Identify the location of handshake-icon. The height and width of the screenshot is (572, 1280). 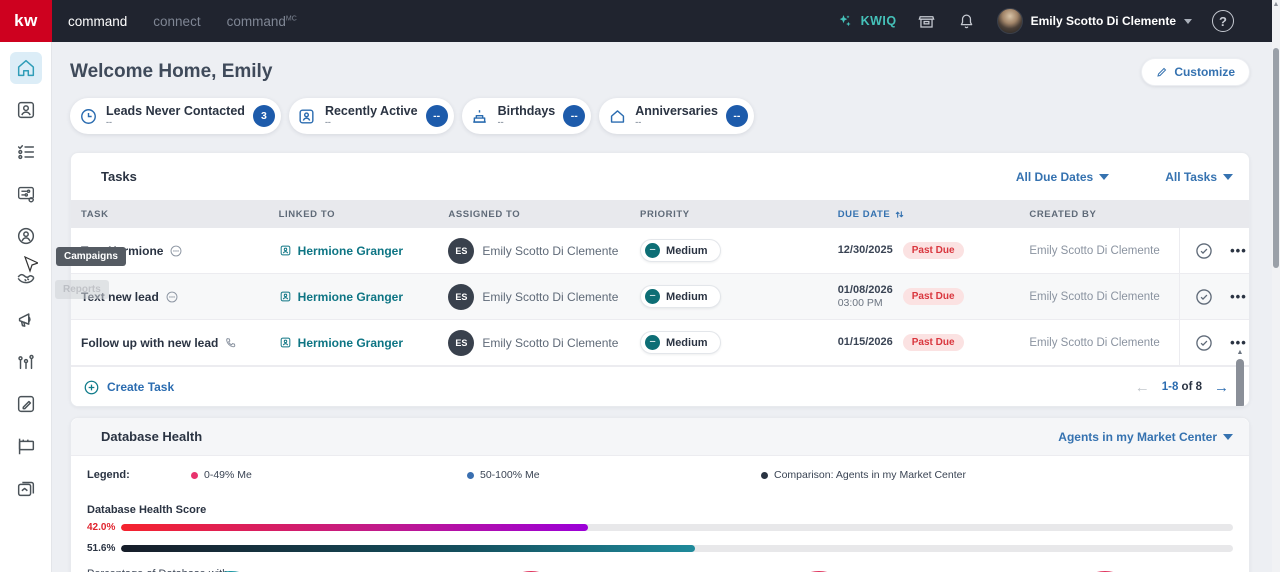
(25, 278).